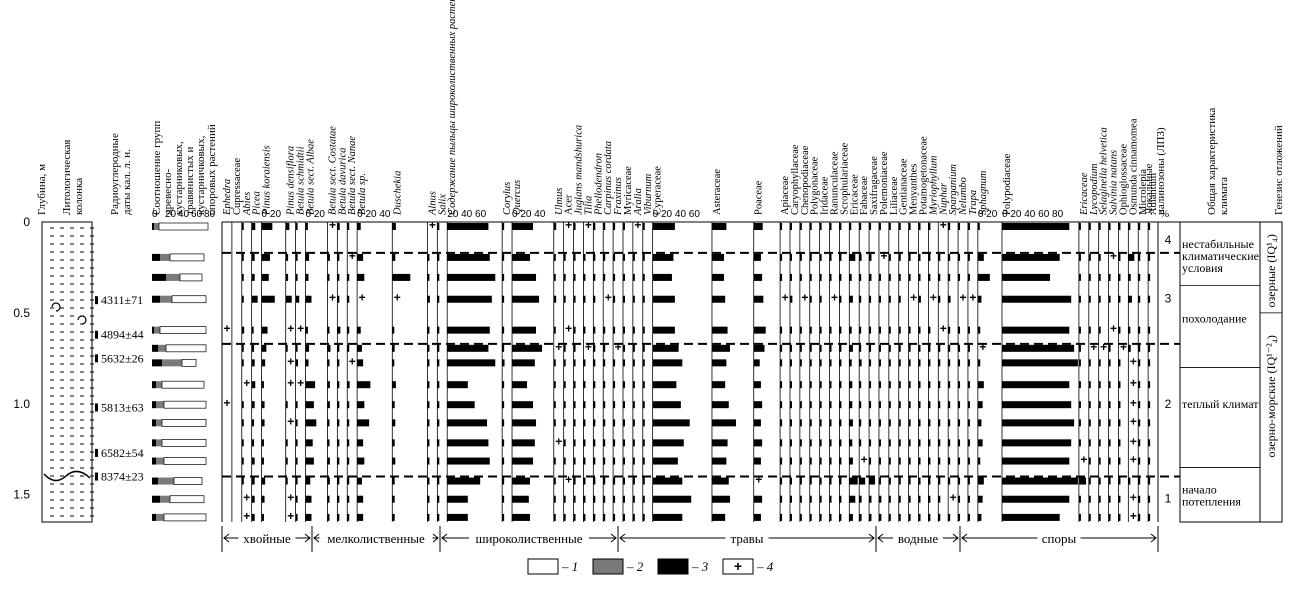  What do you see at coordinates (442, 204) in the screenshot?
I see `taxon-label: Salix` at bounding box center [442, 204].